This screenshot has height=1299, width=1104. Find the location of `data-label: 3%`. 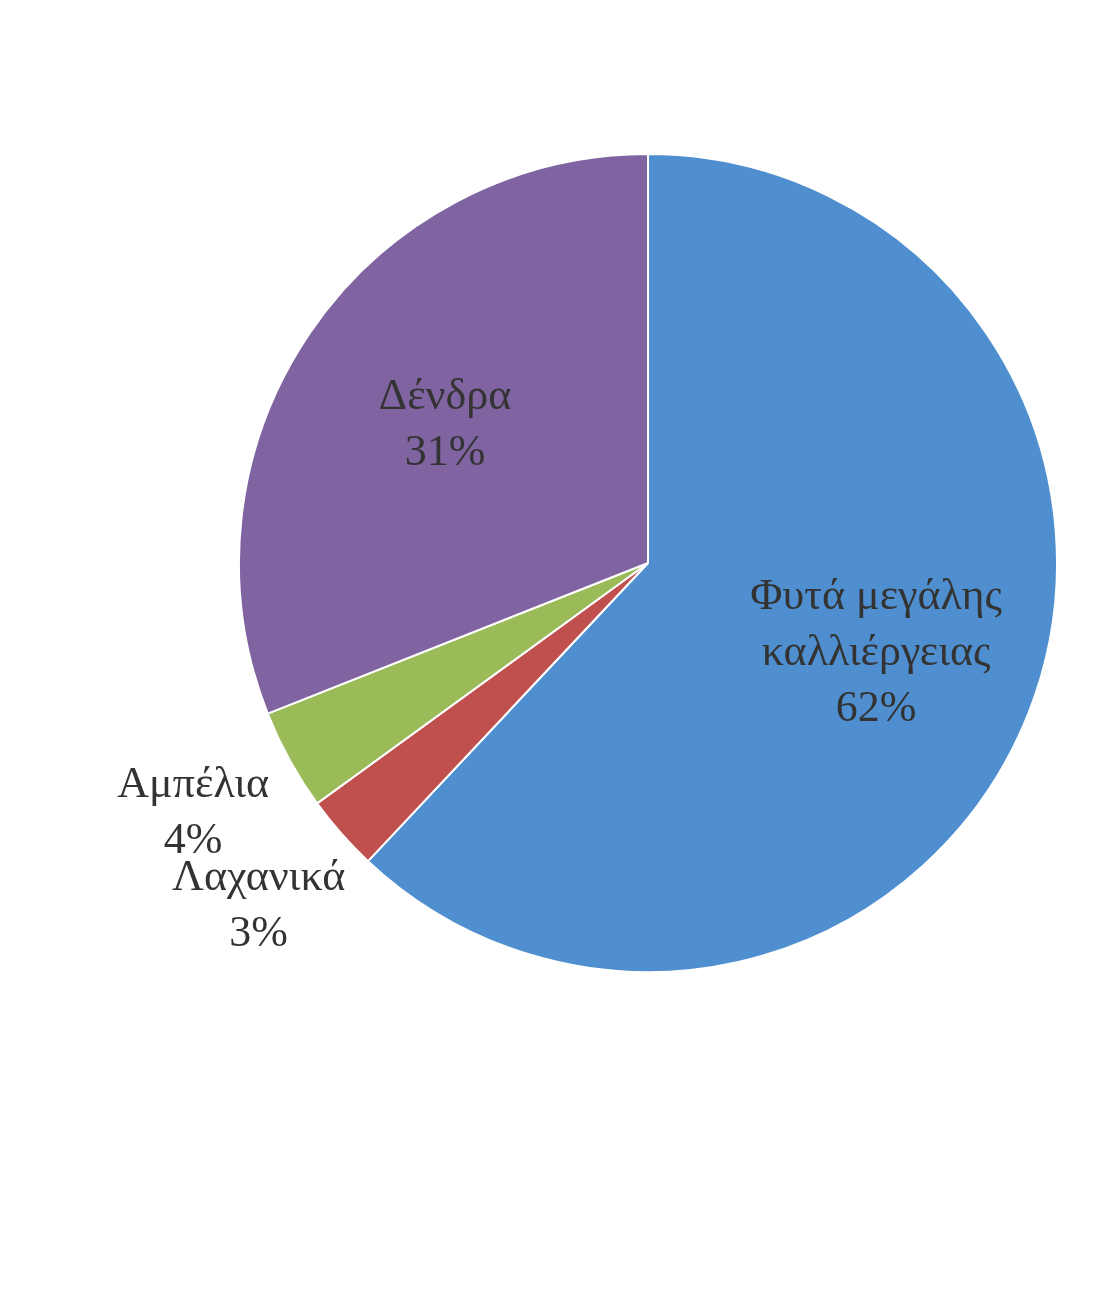

data-label: 3% is located at coordinates (259, 931).